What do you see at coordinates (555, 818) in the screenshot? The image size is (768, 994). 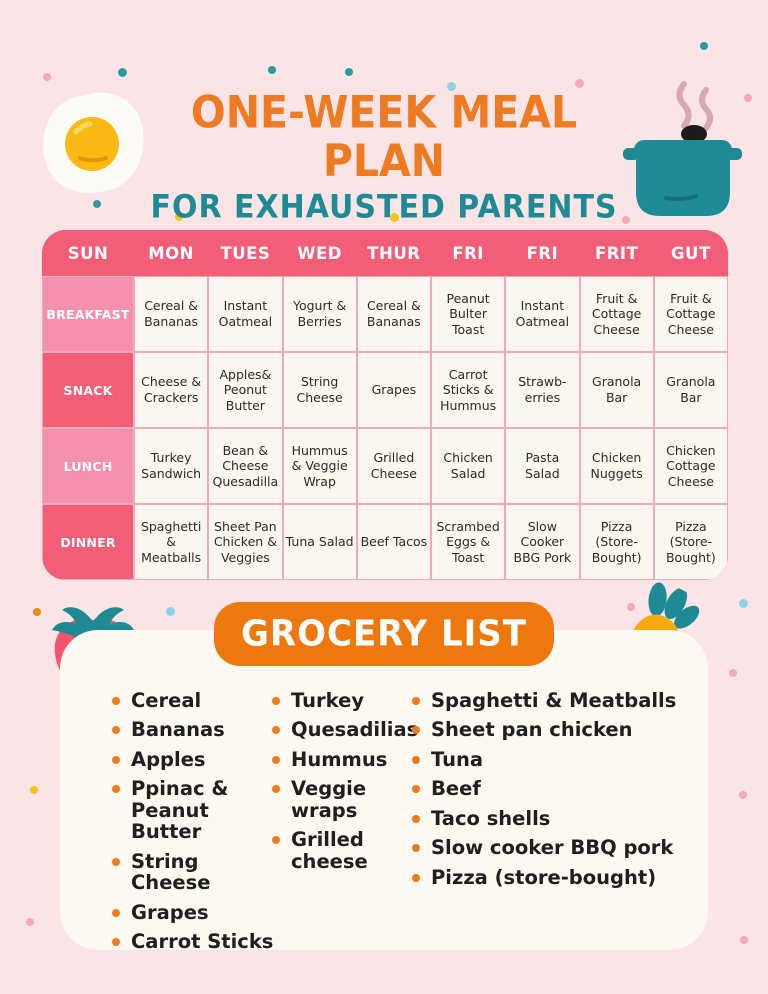 I see `grocery-list-item: Taco shells` at bounding box center [555, 818].